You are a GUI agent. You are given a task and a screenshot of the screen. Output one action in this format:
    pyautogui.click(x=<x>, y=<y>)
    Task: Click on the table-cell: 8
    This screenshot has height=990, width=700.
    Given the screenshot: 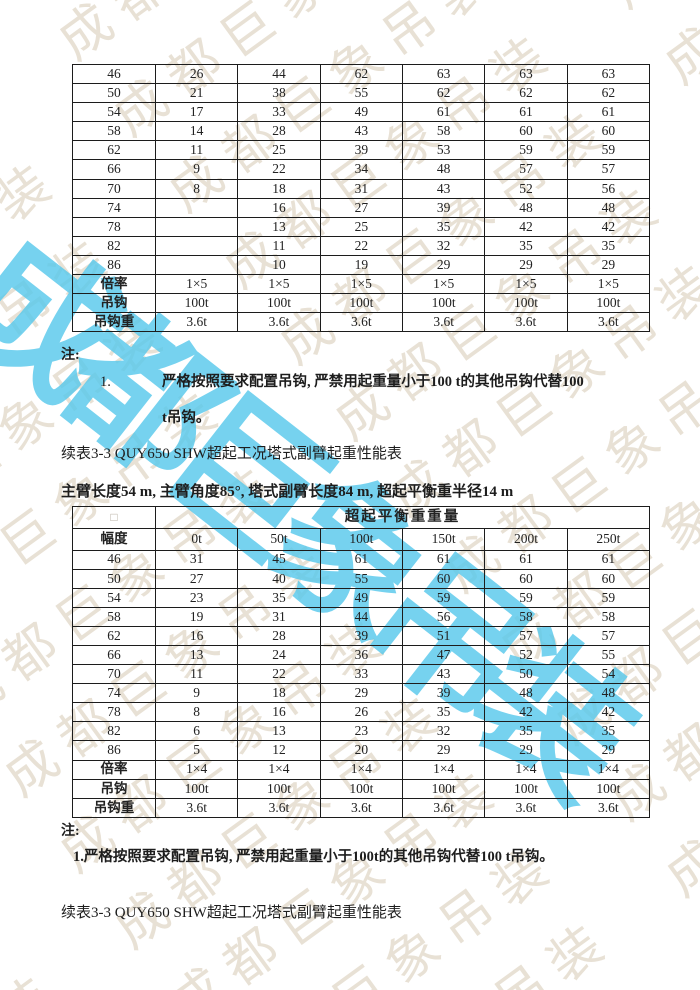 What is the action you would take?
    pyautogui.click(x=196, y=188)
    